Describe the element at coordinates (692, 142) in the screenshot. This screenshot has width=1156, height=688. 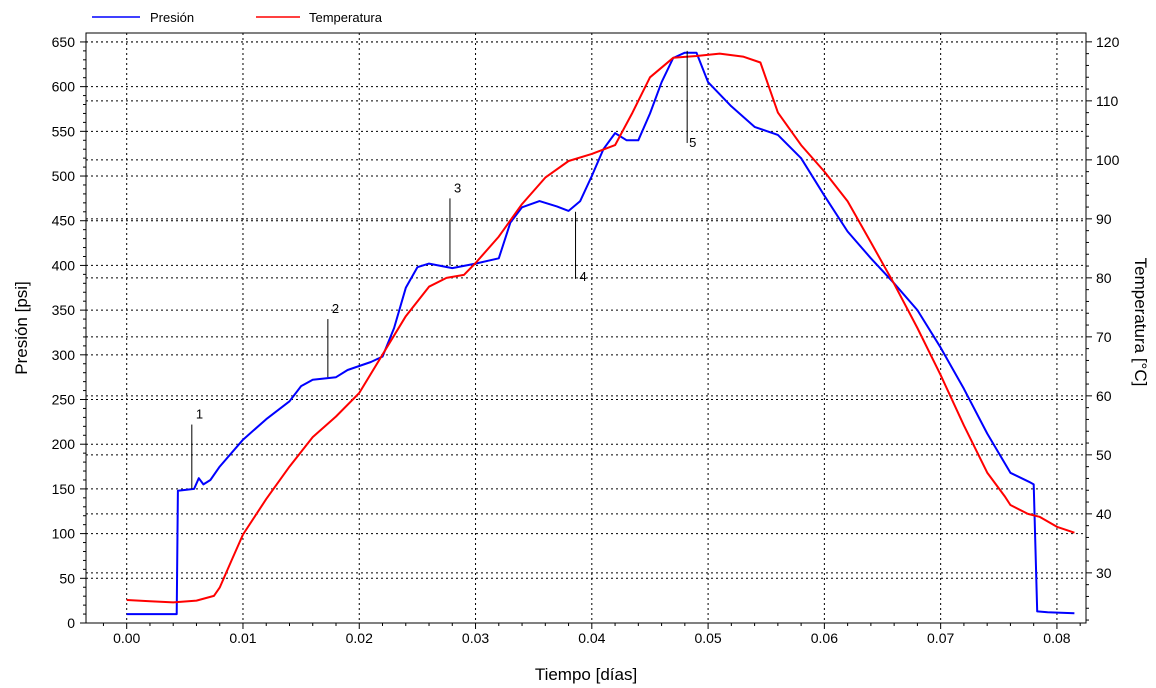
I see `annotation-label: 5` at that location.